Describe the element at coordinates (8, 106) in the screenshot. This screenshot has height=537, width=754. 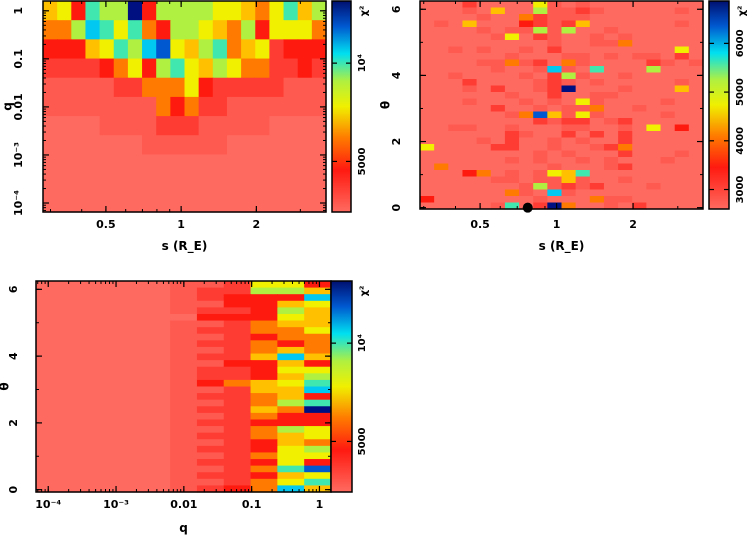
I see `y-axis-title: q` at that location.